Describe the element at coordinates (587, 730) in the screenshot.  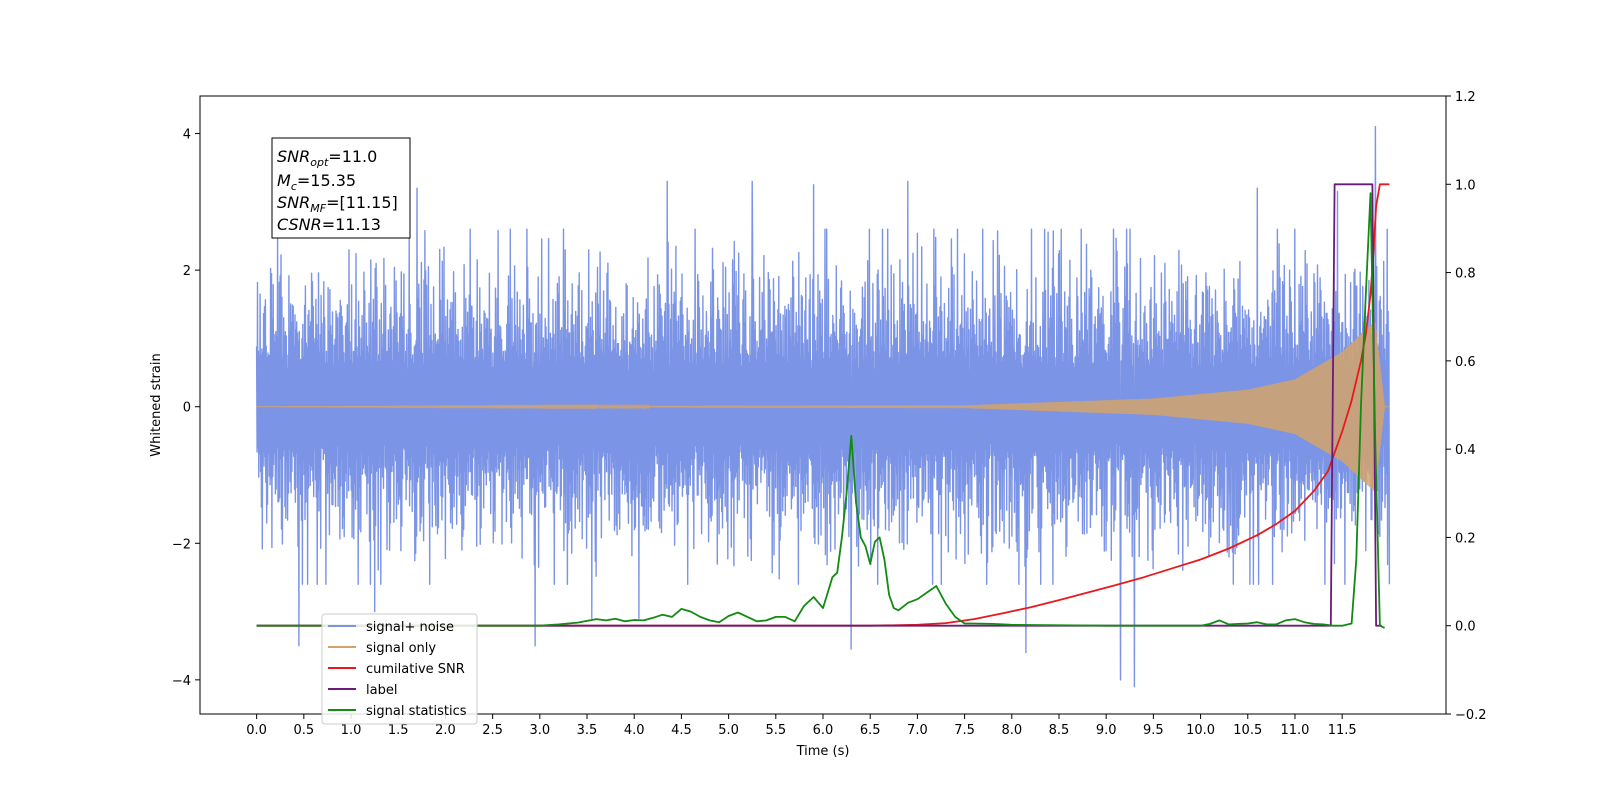
I see `x-tick-label: 3.5` at that location.